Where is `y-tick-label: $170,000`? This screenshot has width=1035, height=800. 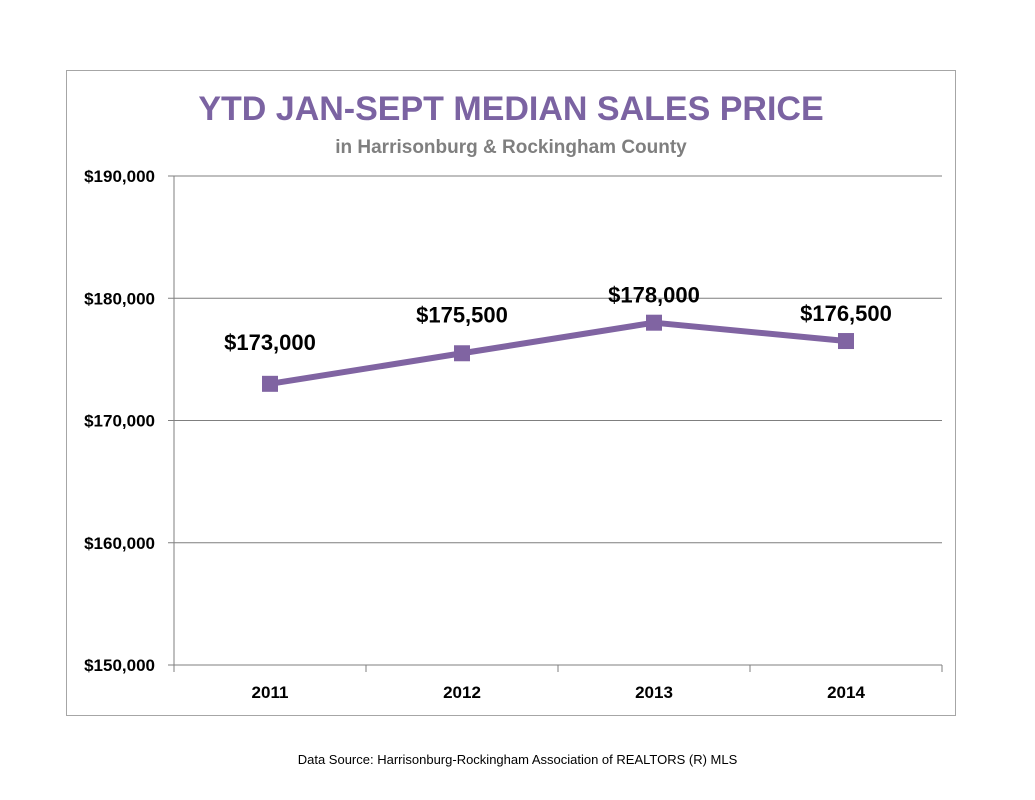 y-tick-label: $170,000 is located at coordinates (119, 421).